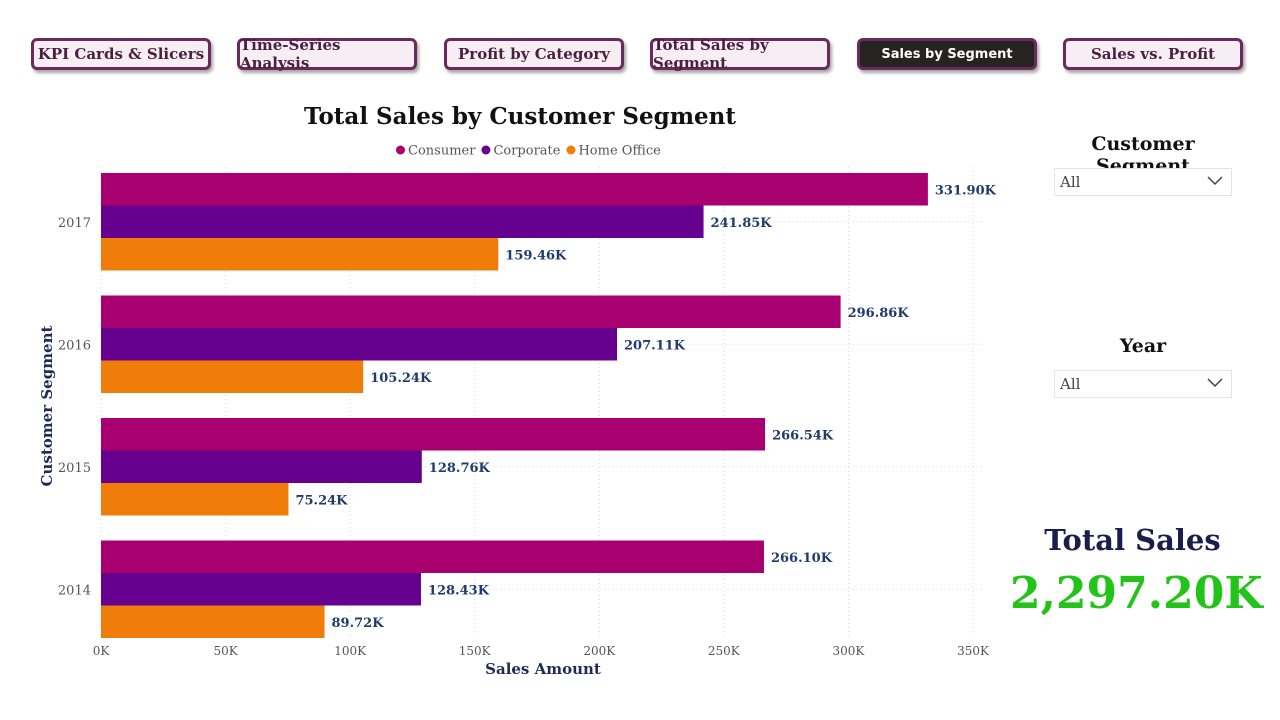 Image resolution: width=1280 pixels, height=720 pixels. What do you see at coordinates (655, 345) in the screenshot?
I see `data-label-corporate-2016: 207.11K` at bounding box center [655, 345].